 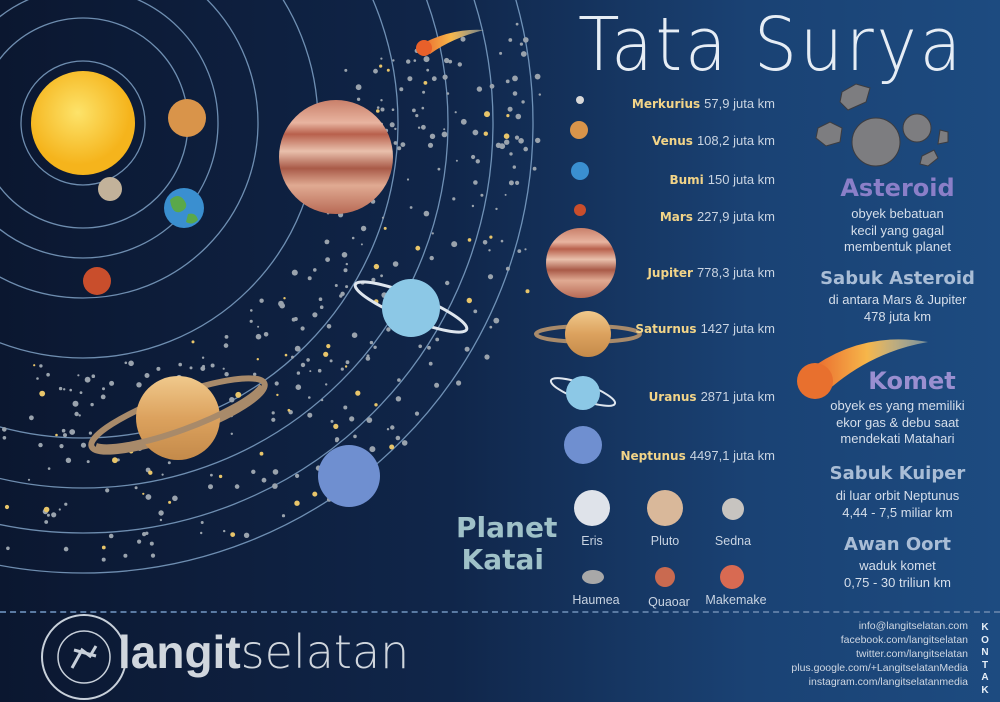 I want to click on planet-row-mercury: Merkurius 57,9 juta km, so click(x=703, y=103).